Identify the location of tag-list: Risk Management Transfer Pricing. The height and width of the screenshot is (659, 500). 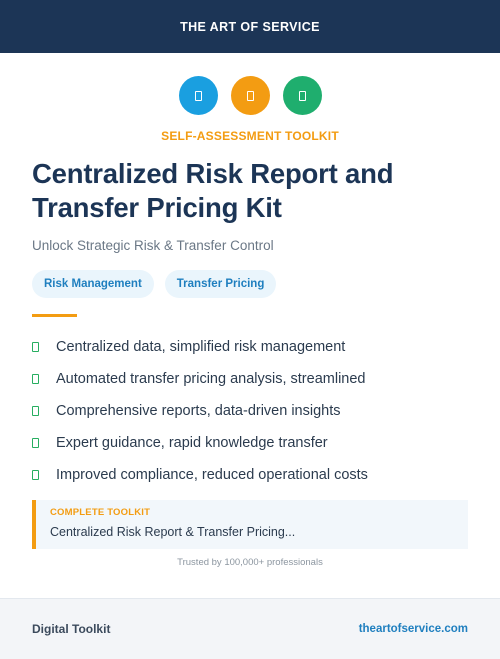
(154, 284).